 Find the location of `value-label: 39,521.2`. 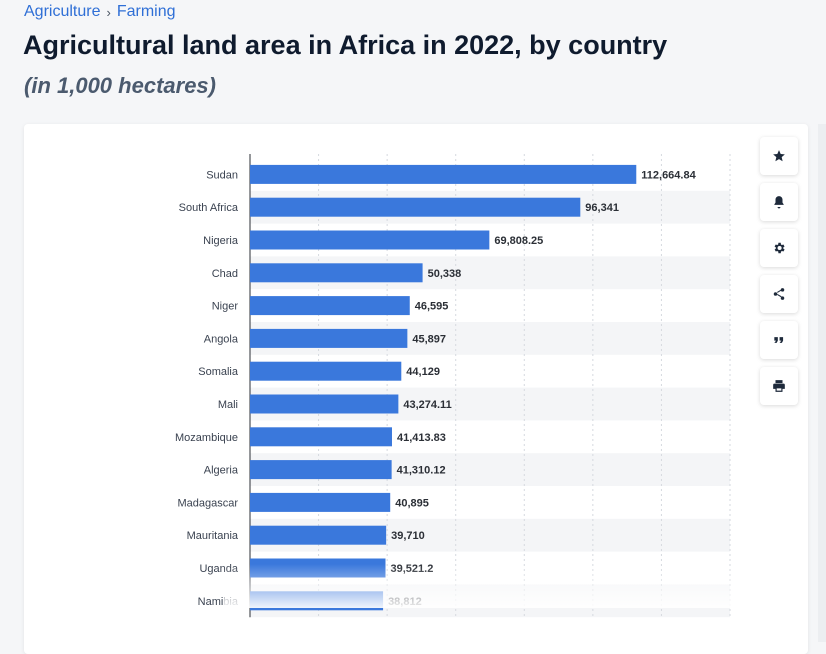

value-label: 39,521.2 is located at coordinates (412, 569).